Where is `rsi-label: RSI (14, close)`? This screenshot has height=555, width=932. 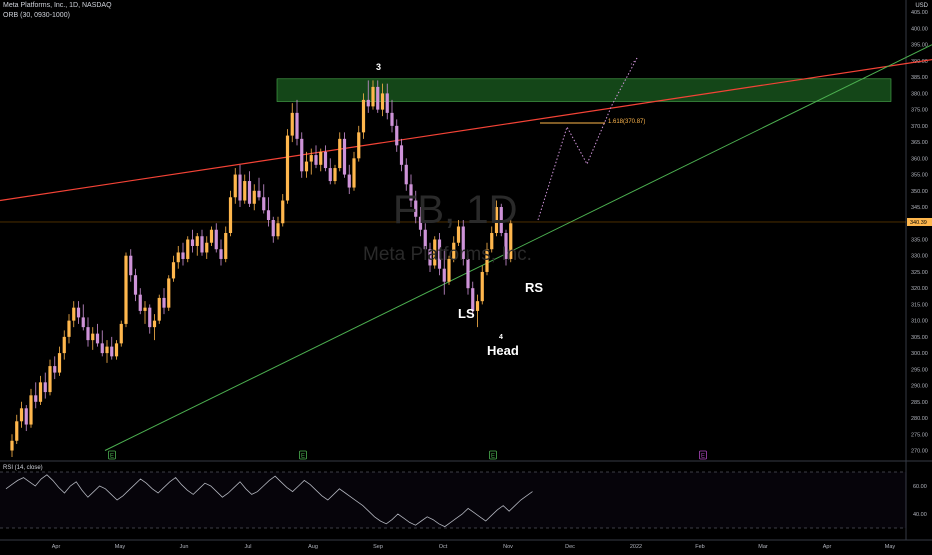
rsi-label: RSI (14, close) is located at coordinates (23, 468).